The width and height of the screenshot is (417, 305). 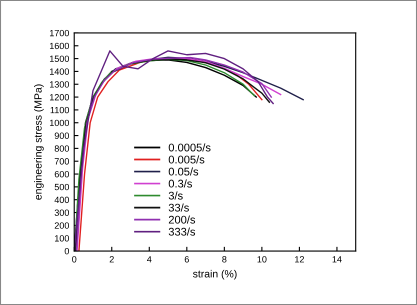 I want to click on y-tick-label: 500, so click(x=62, y=187).